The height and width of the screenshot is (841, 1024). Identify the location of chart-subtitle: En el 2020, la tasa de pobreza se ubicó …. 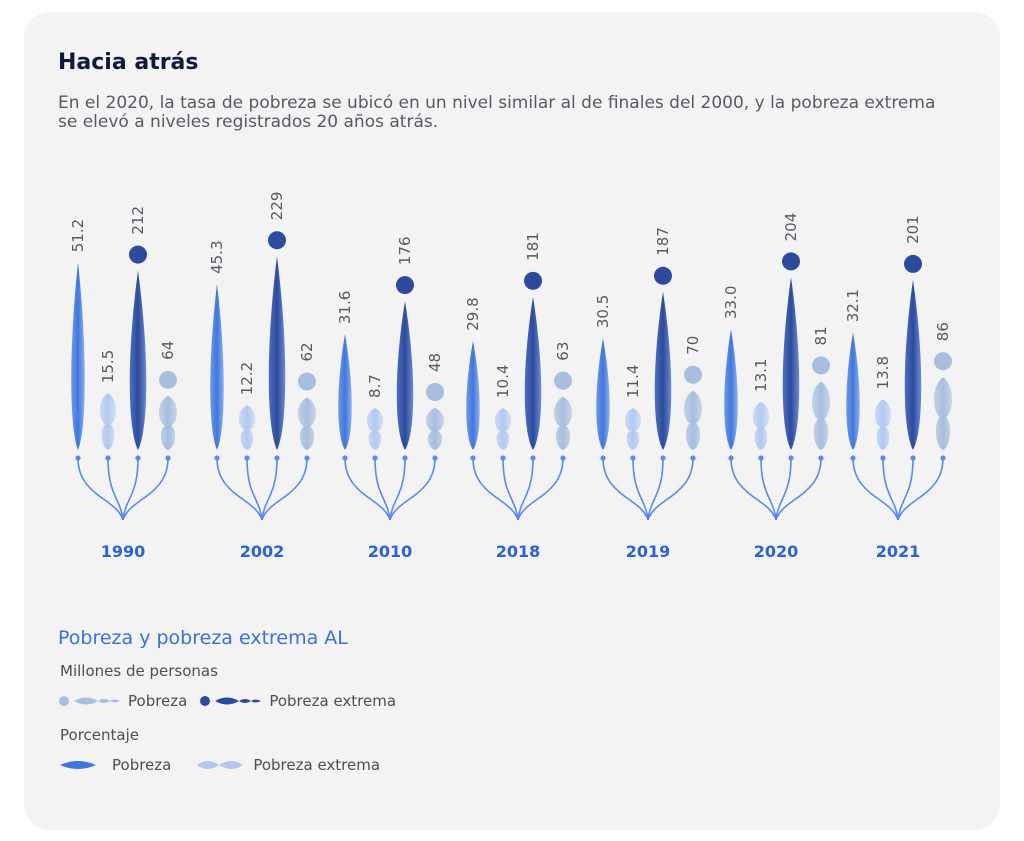
(497, 112).